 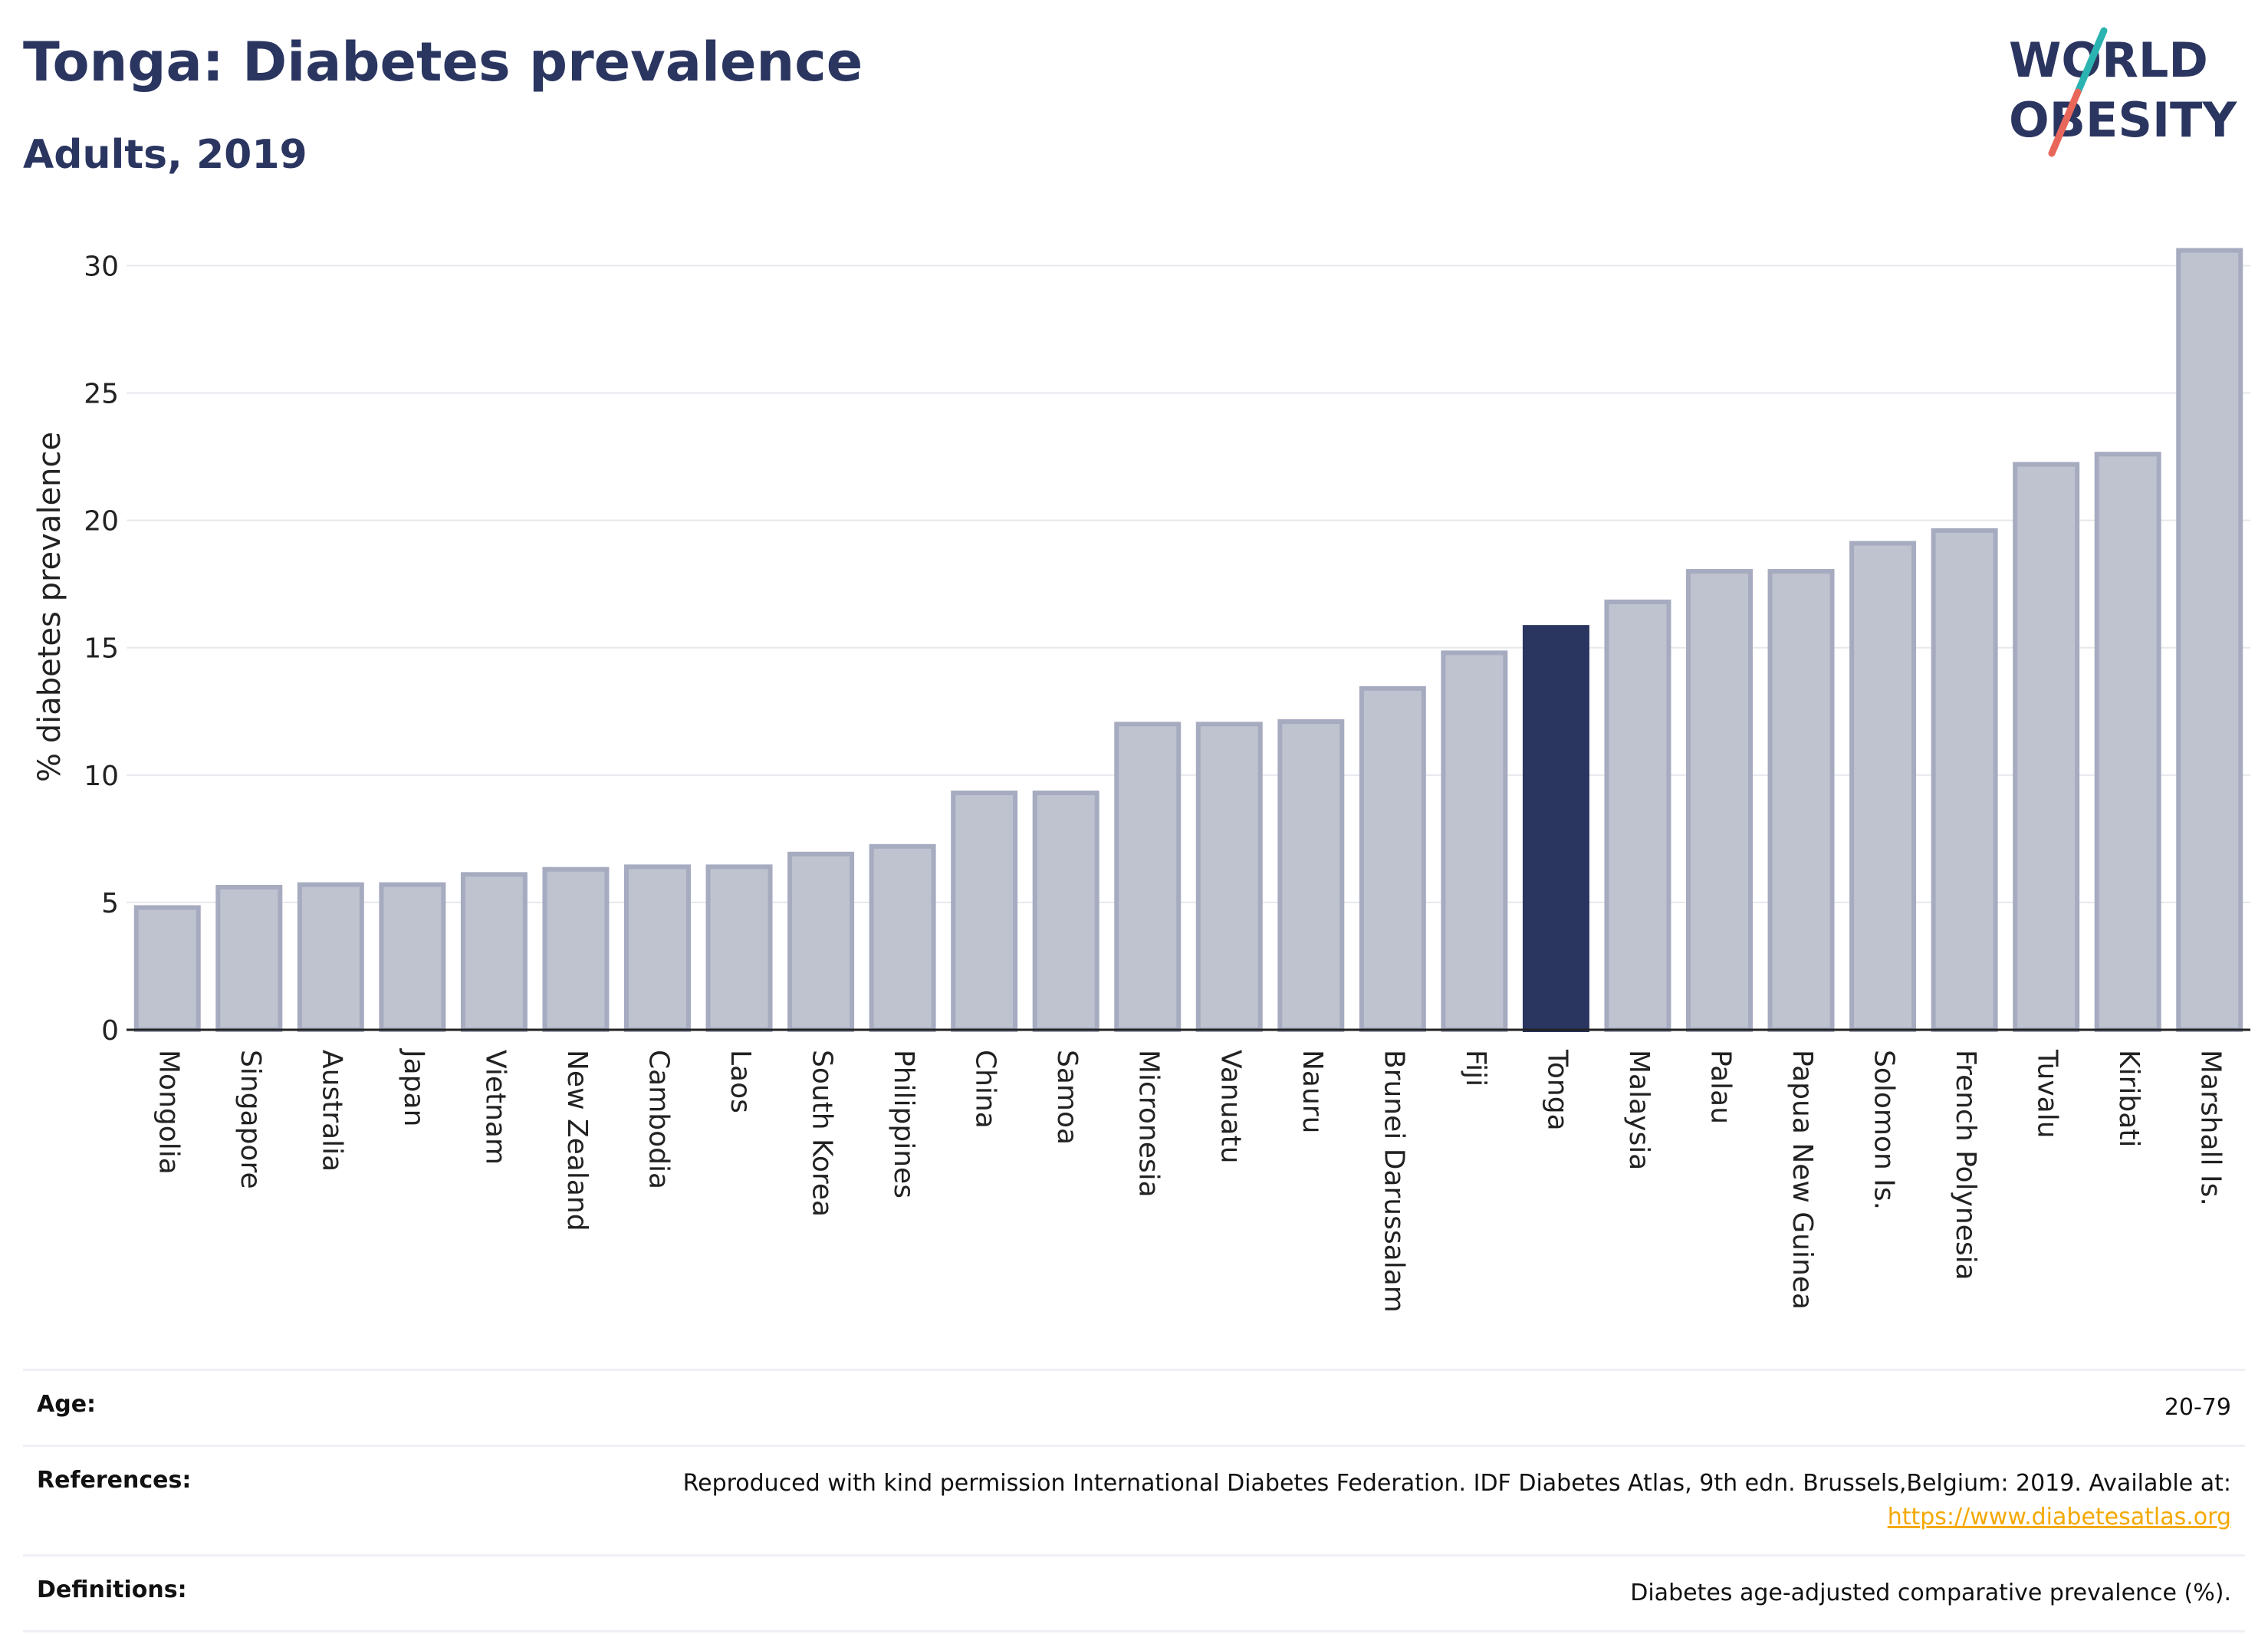 I want to click on bar-solomon-is, so click(x=1883, y=786).